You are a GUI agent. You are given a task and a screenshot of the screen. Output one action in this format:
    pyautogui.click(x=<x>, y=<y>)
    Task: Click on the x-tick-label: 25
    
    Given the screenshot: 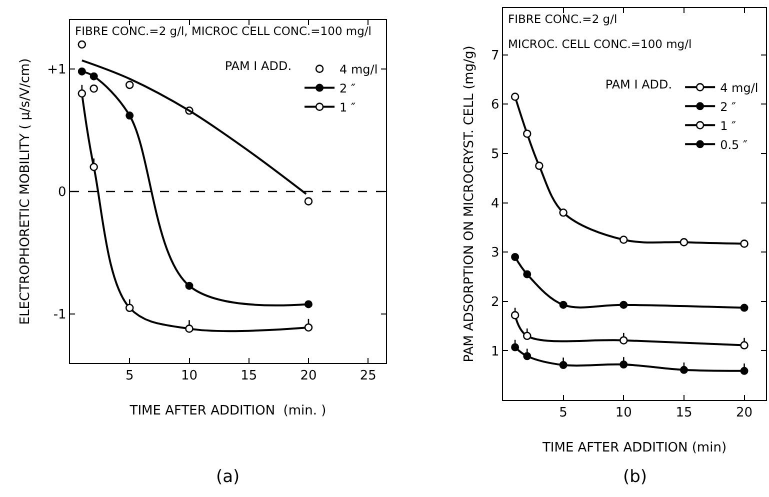 What is the action you would take?
    pyautogui.click(x=368, y=376)
    